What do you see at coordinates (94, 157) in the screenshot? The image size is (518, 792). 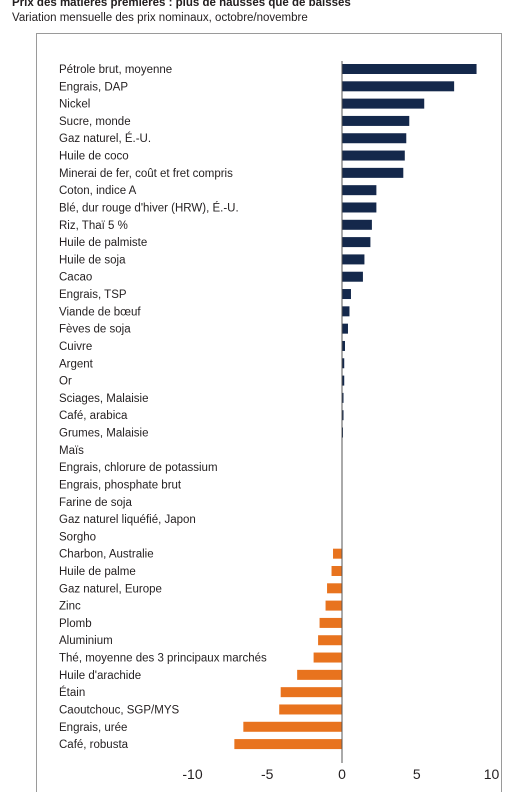 I see `category-label: Huile de coco` at bounding box center [94, 157].